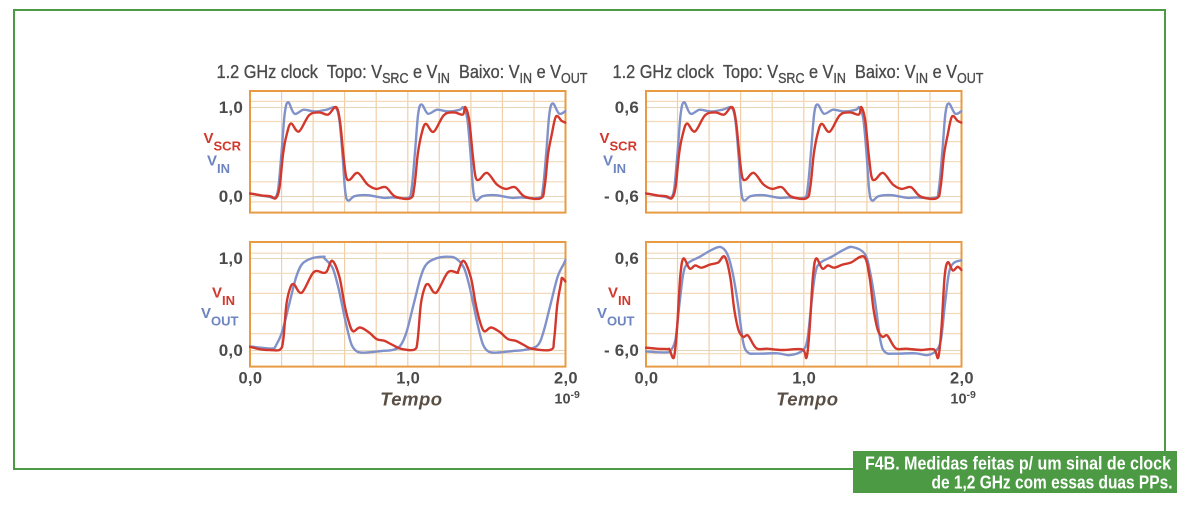  What do you see at coordinates (621, 196) in the screenshot?
I see `svg-text: - 0,6` at bounding box center [621, 196].